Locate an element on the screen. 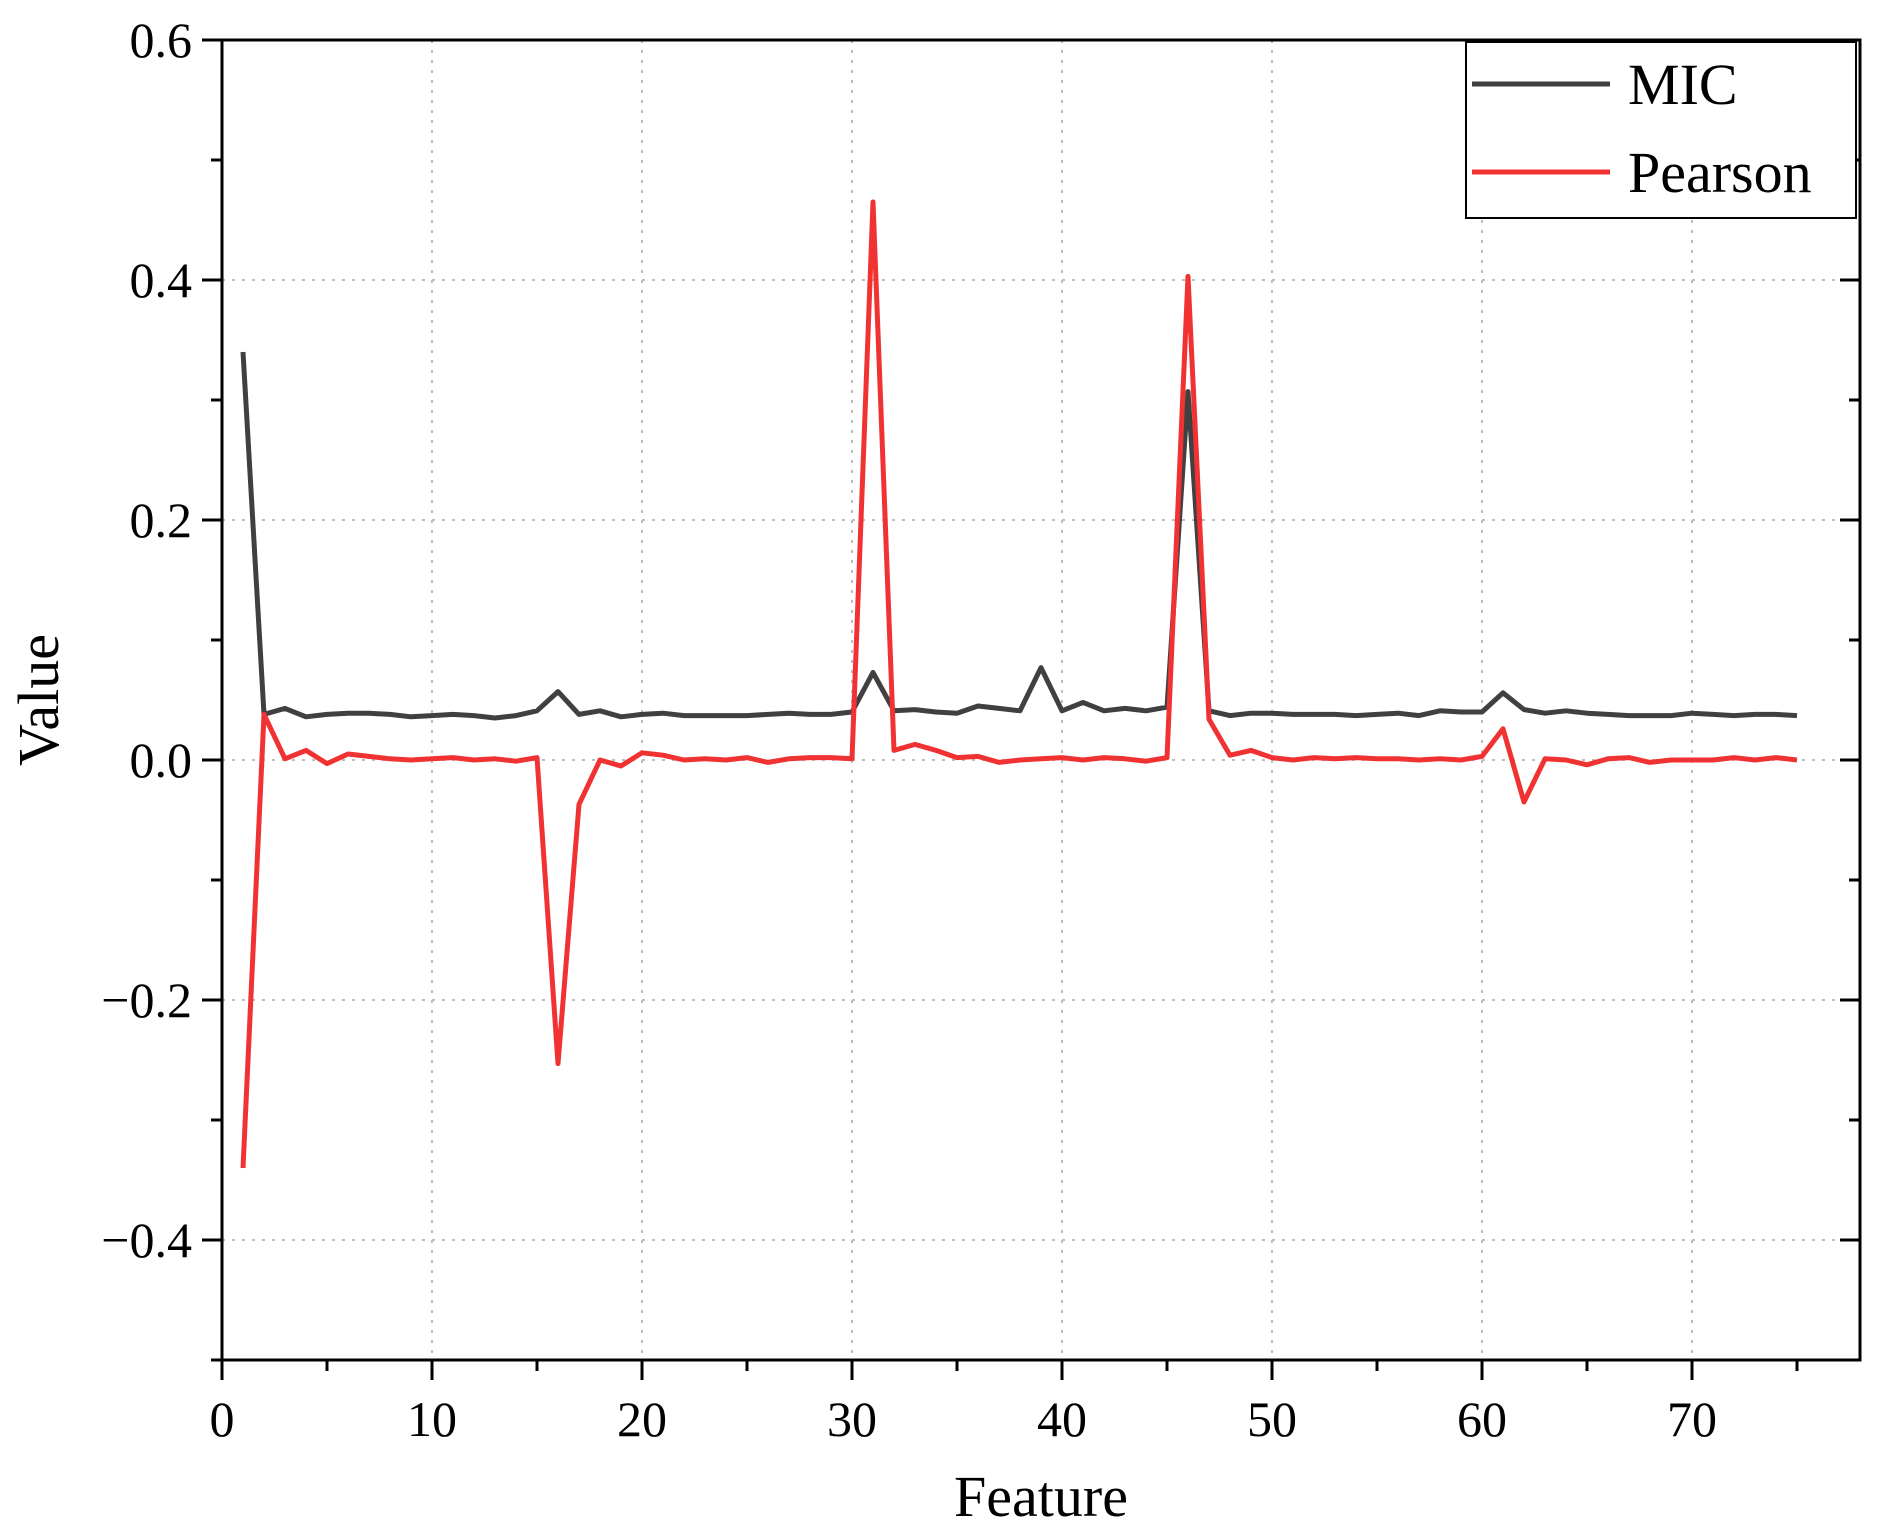  x-axis-title: Feature is located at coordinates (1041, 1494).